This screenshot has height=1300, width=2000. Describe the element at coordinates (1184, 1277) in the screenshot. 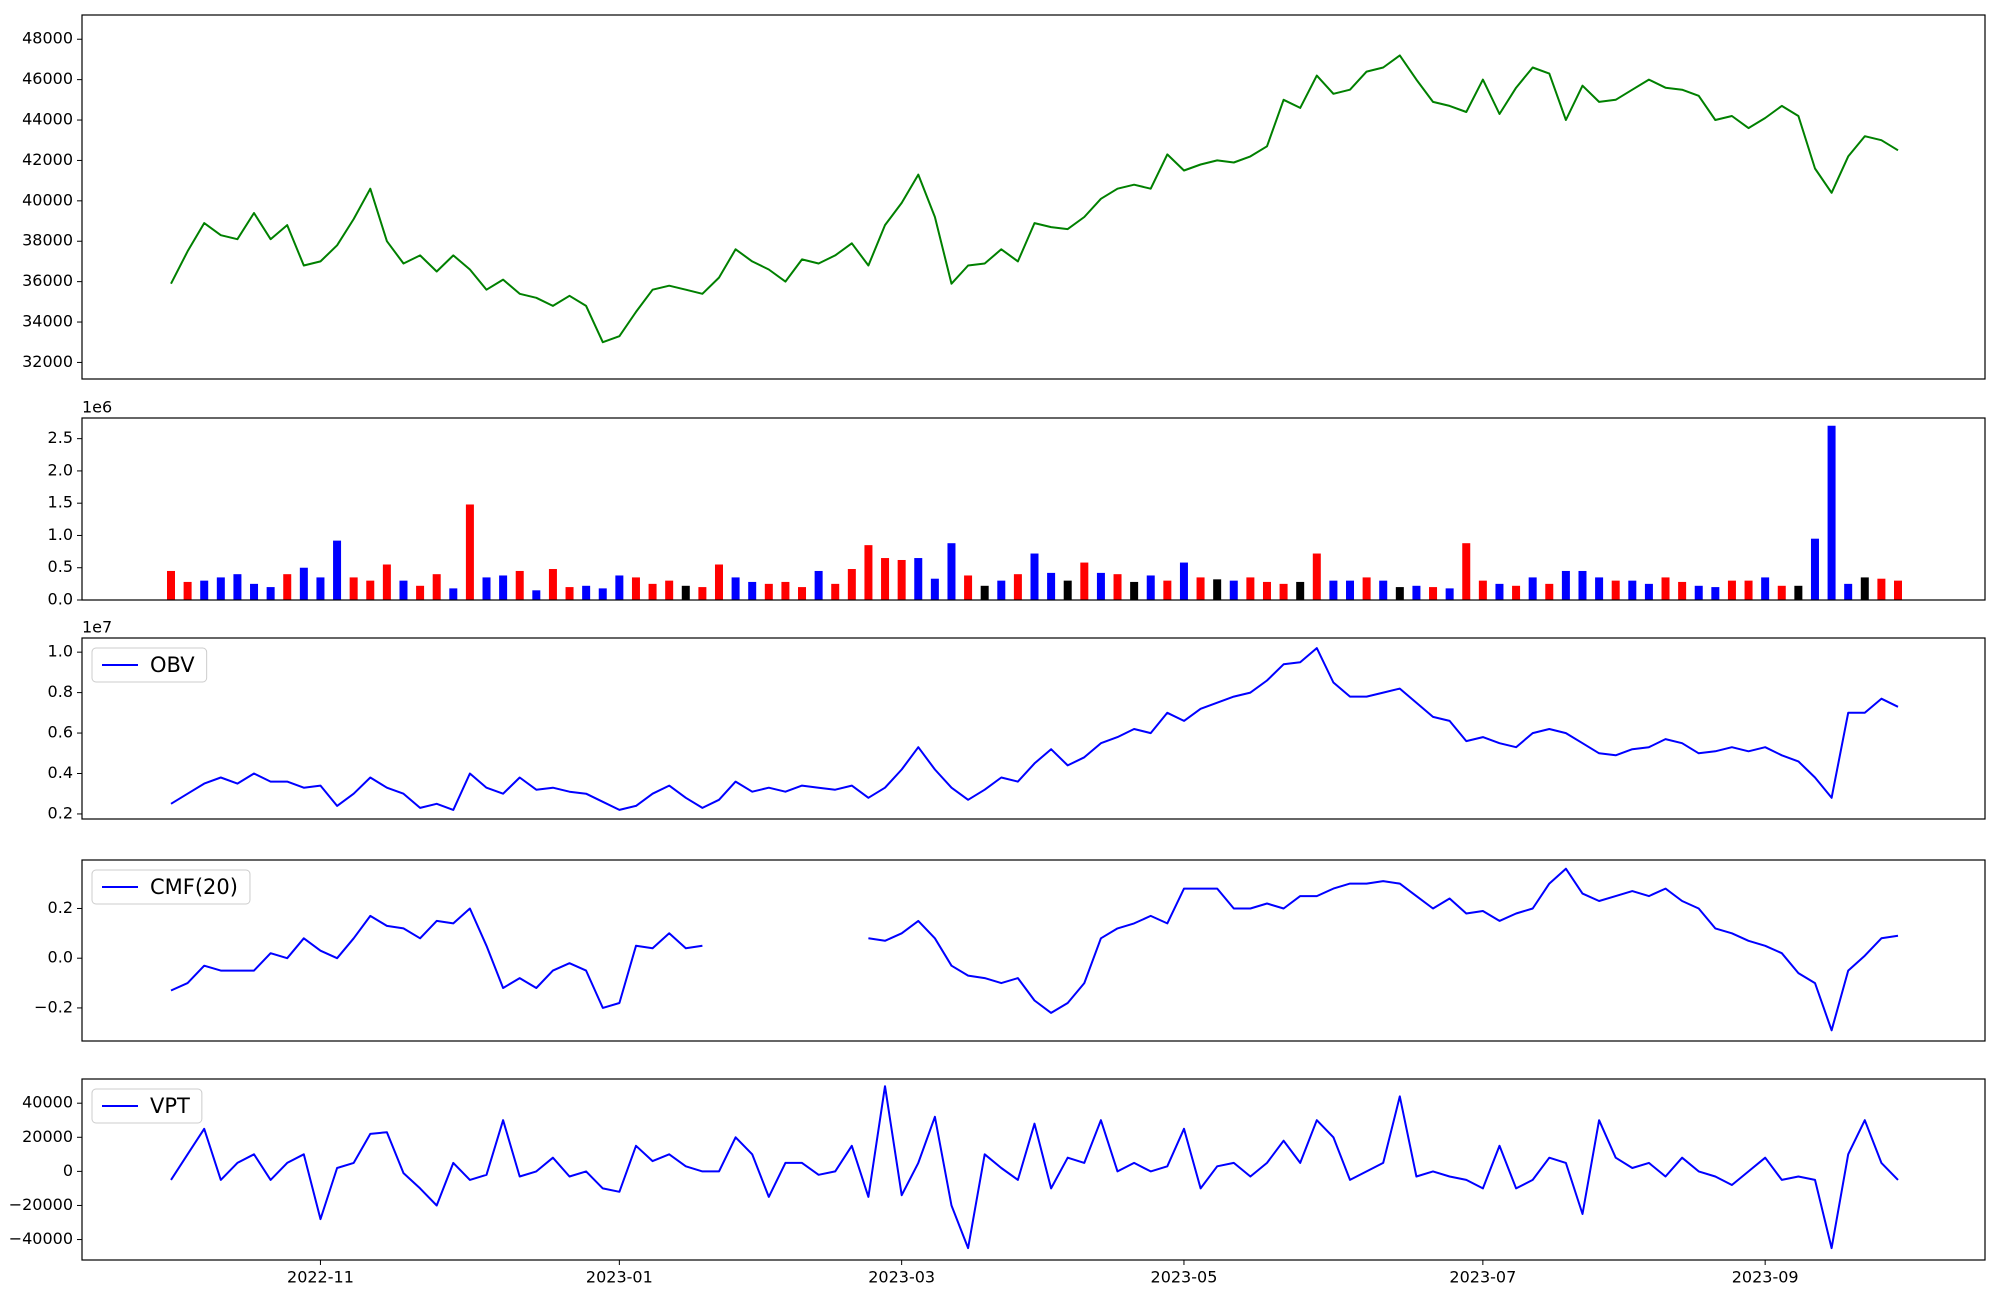

I see `x-tick-label: 2023-05` at that location.